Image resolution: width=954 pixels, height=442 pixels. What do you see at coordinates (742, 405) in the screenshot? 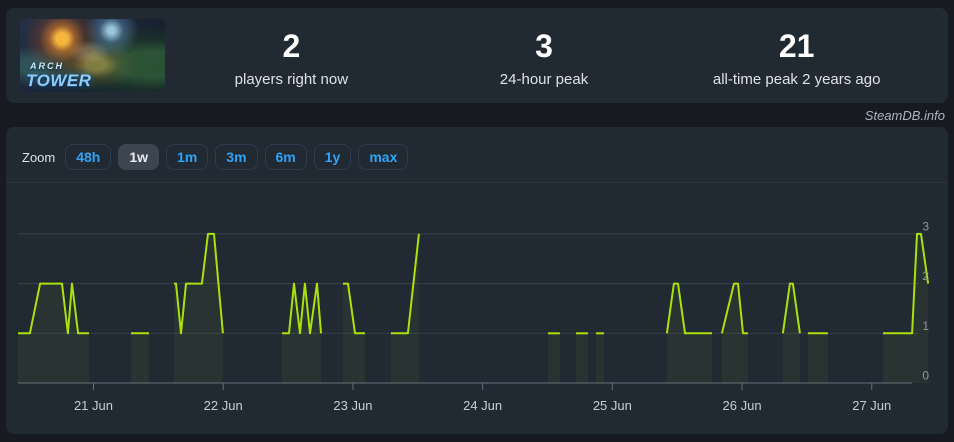
I see `x-axis-label-26: 26 Jun` at bounding box center [742, 405].